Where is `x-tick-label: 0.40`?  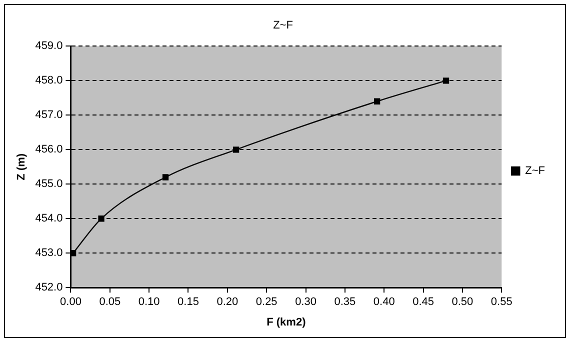 x-tick-label: 0.40 is located at coordinates (384, 302).